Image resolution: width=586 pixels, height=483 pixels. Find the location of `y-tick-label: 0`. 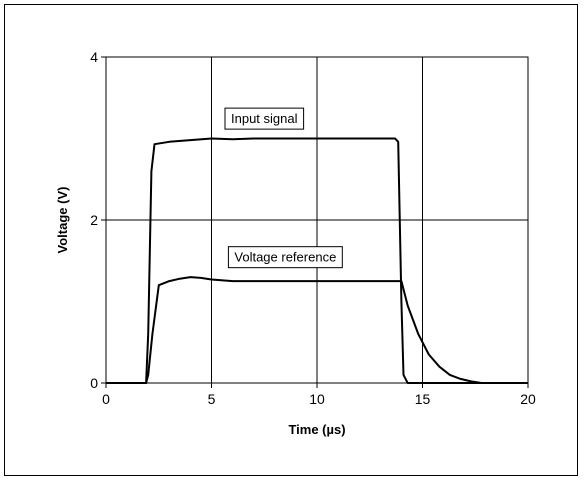

y-tick-label: 0 is located at coordinates (94, 383).